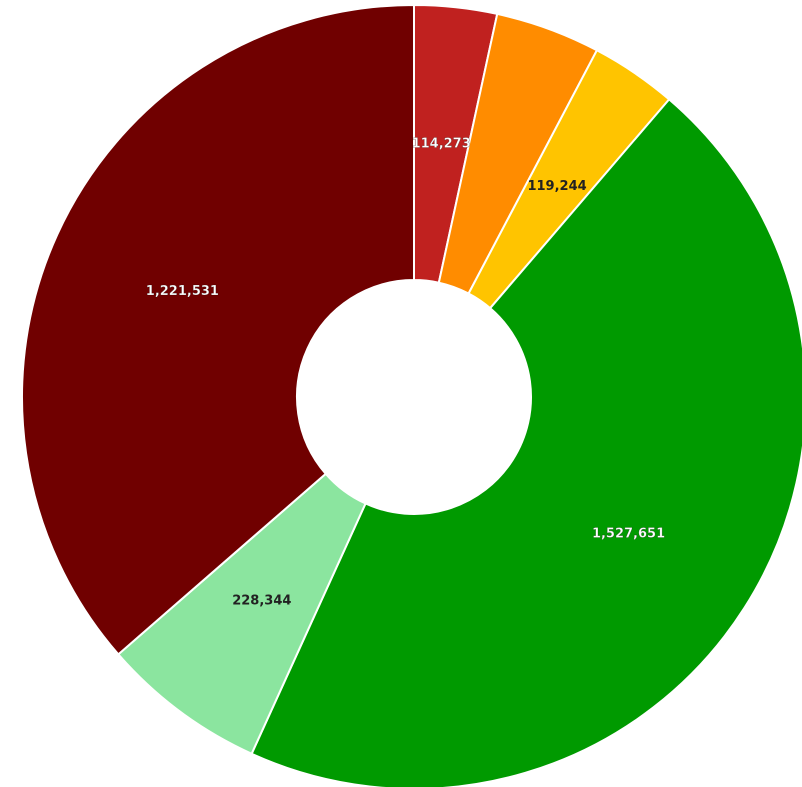 The height and width of the screenshot is (787, 802). Describe the element at coordinates (556, 186) in the screenshot. I see `value-label: 119,244` at that location.